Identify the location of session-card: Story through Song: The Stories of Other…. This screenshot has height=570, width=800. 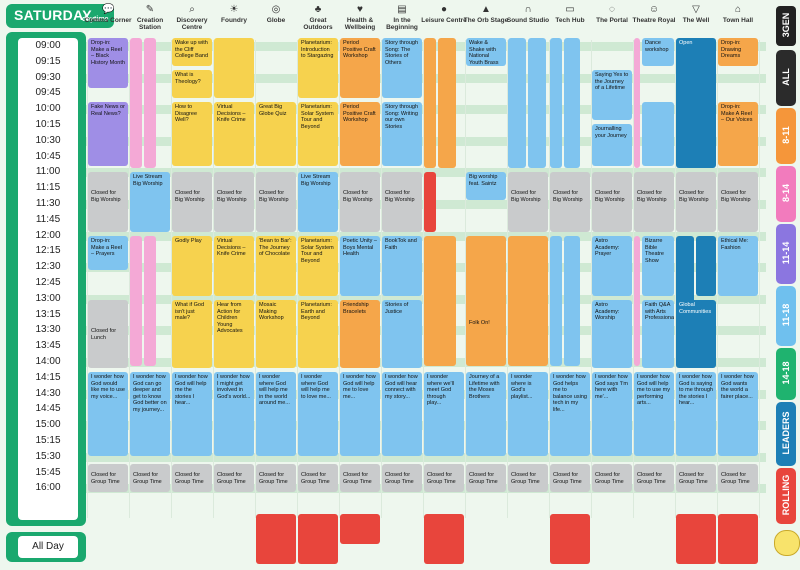
(402, 68).